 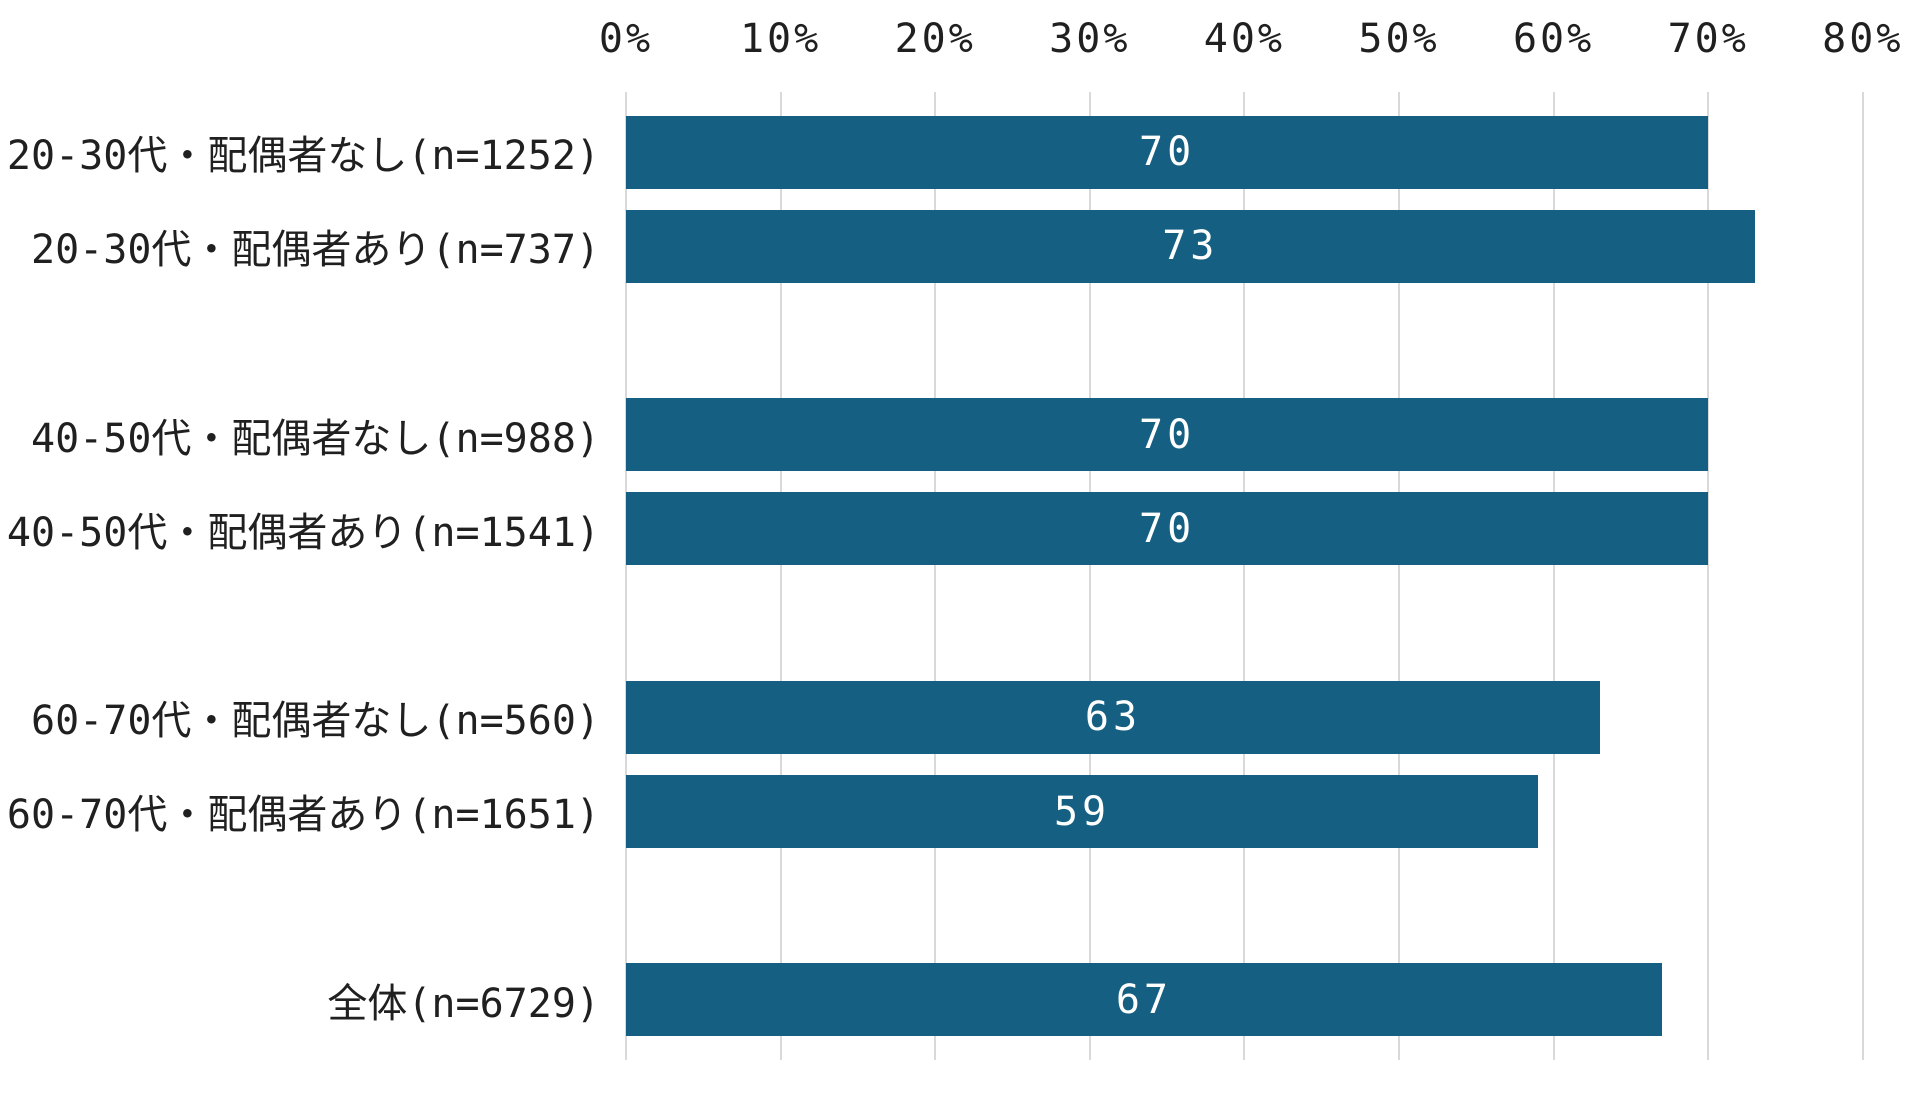 I want to click on x-axis-tick-label: 10%, so click(x=780, y=39).